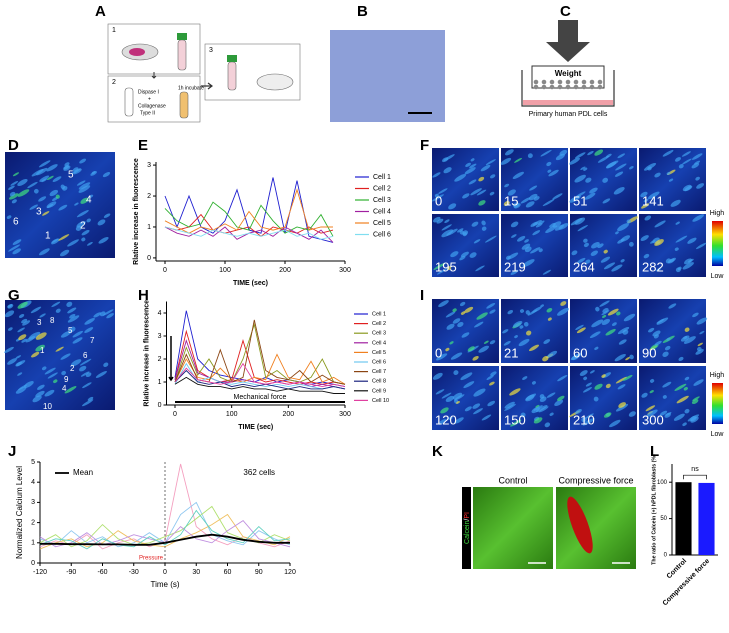 The width and height of the screenshot is (729, 633). Describe the element at coordinates (70, 330) in the screenshot. I see `cell-label: 5` at that location.